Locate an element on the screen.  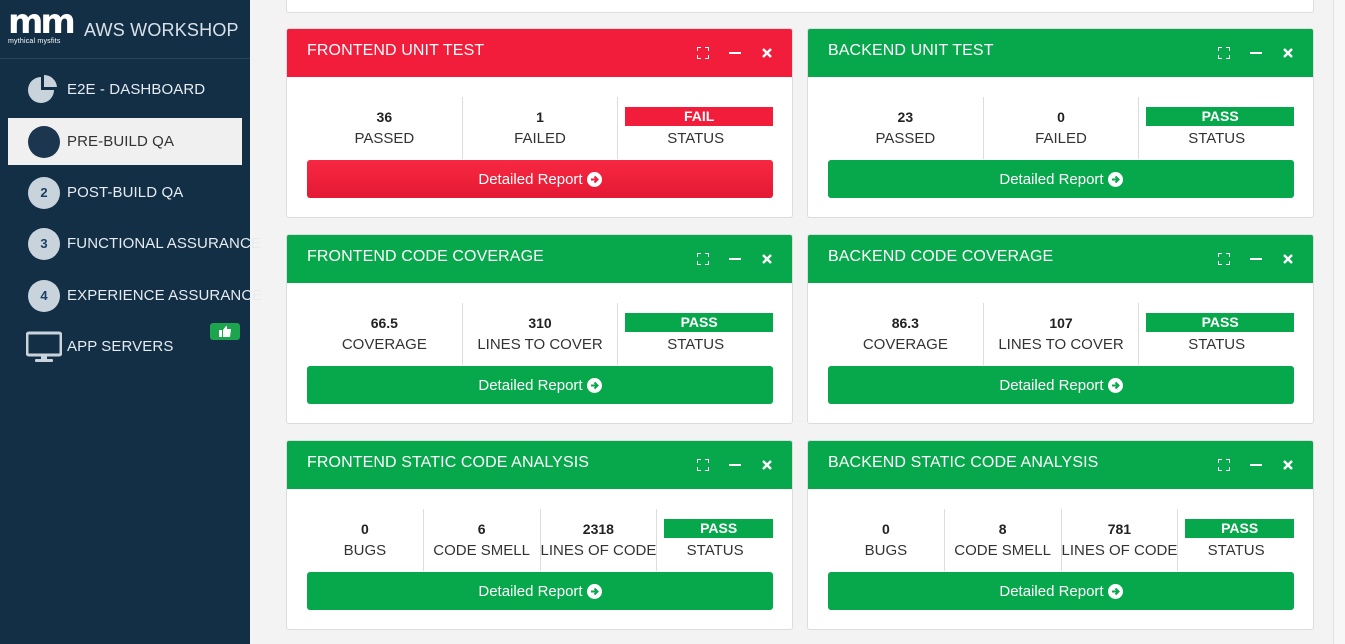
sidebar-item-label: POST-BUILD QA is located at coordinates (125, 192).